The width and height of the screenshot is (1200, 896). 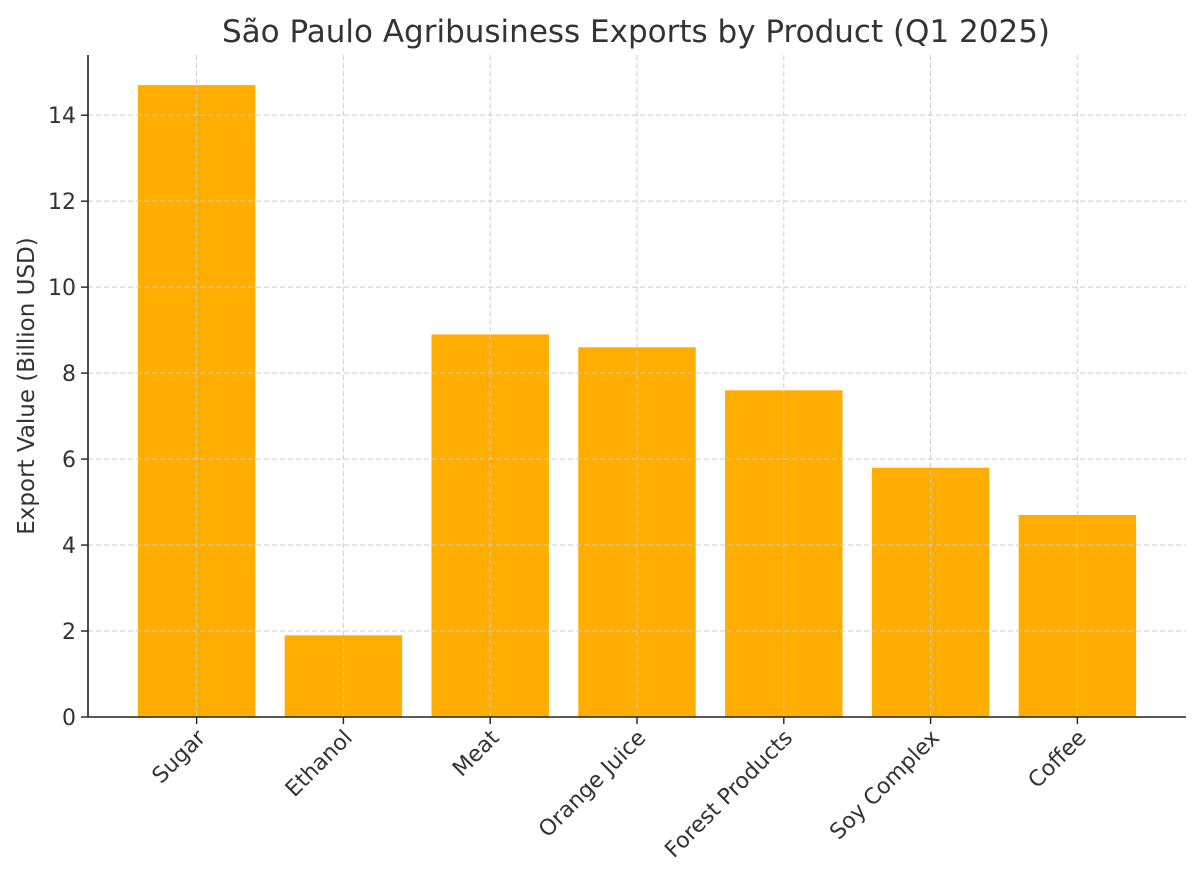 I want to click on y-tick-label: 12, so click(x=62, y=202).